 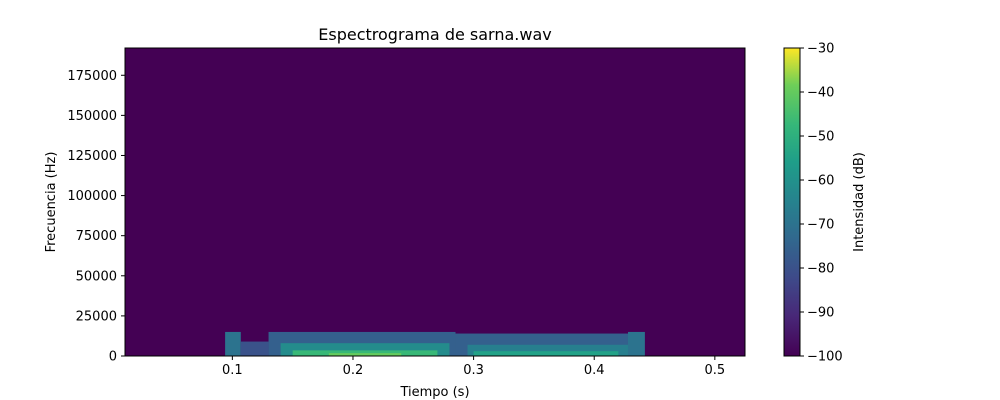 I want to click on colorbar-axis: −30 −40 −50 −60 −70 −80 −90 −100, so click(x=821, y=203).